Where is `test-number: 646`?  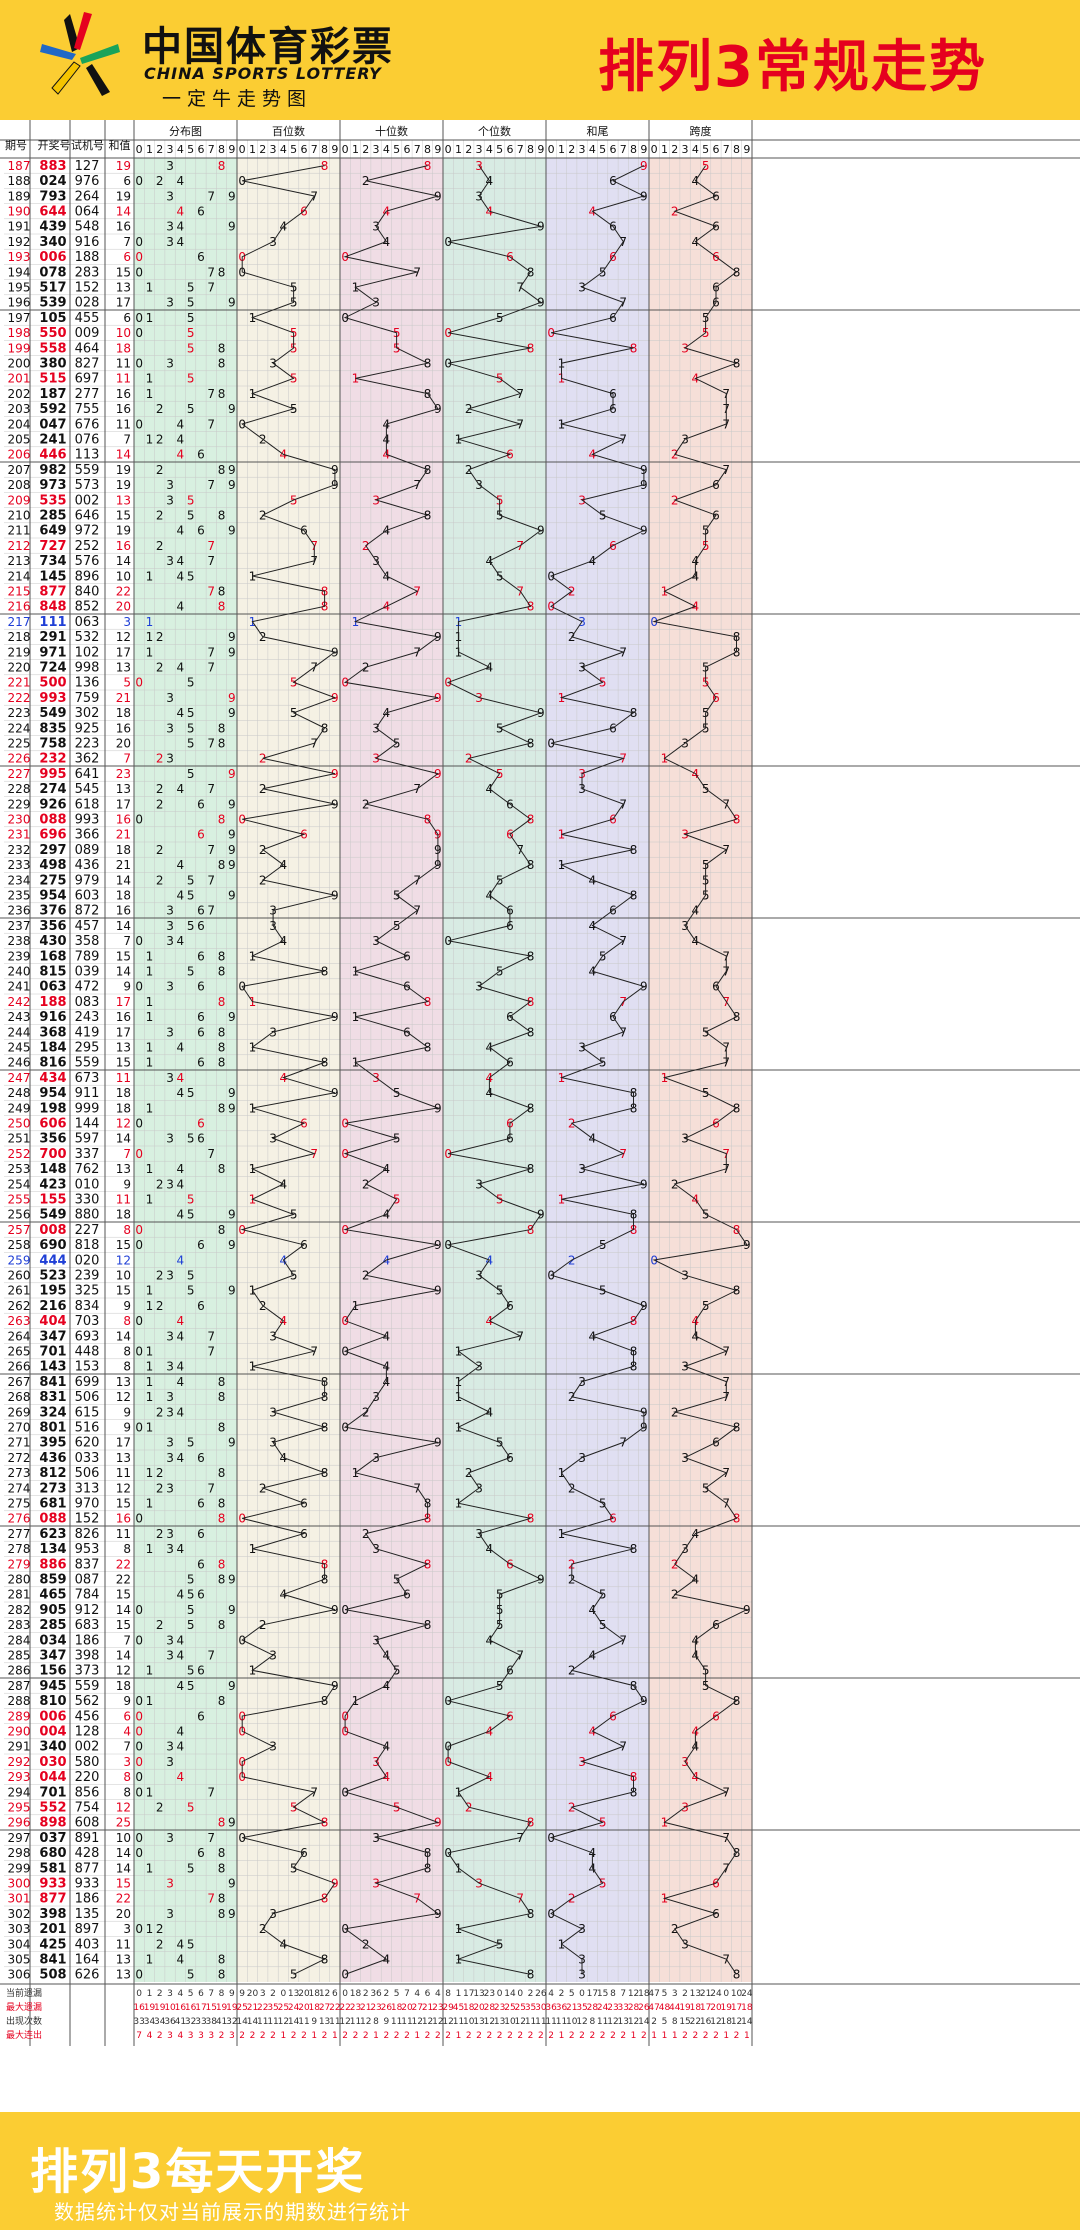
test-number: 646 is located at coordinates (87, 515).